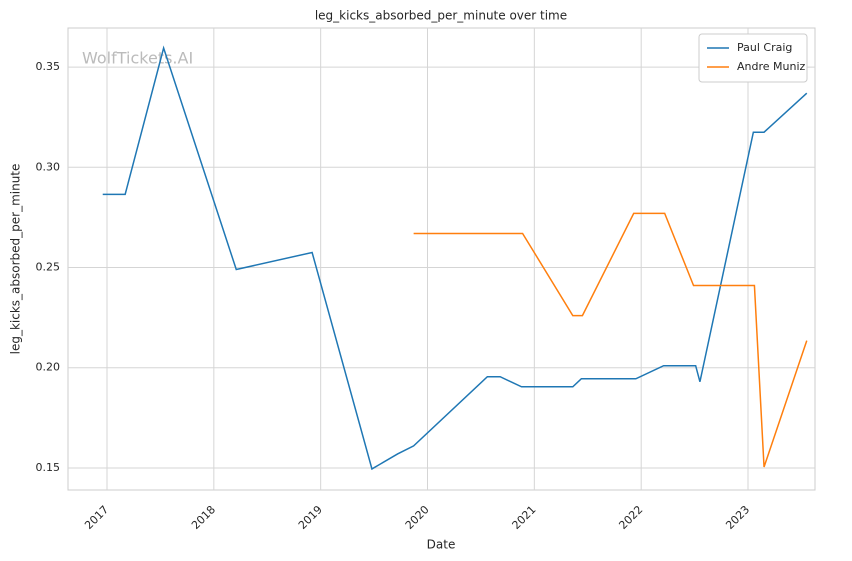 The image size is (852, 561). Describe the element at coordinates (137, 58) in the screenshot. I see `watermark: WolfTickets.AI` at that location.